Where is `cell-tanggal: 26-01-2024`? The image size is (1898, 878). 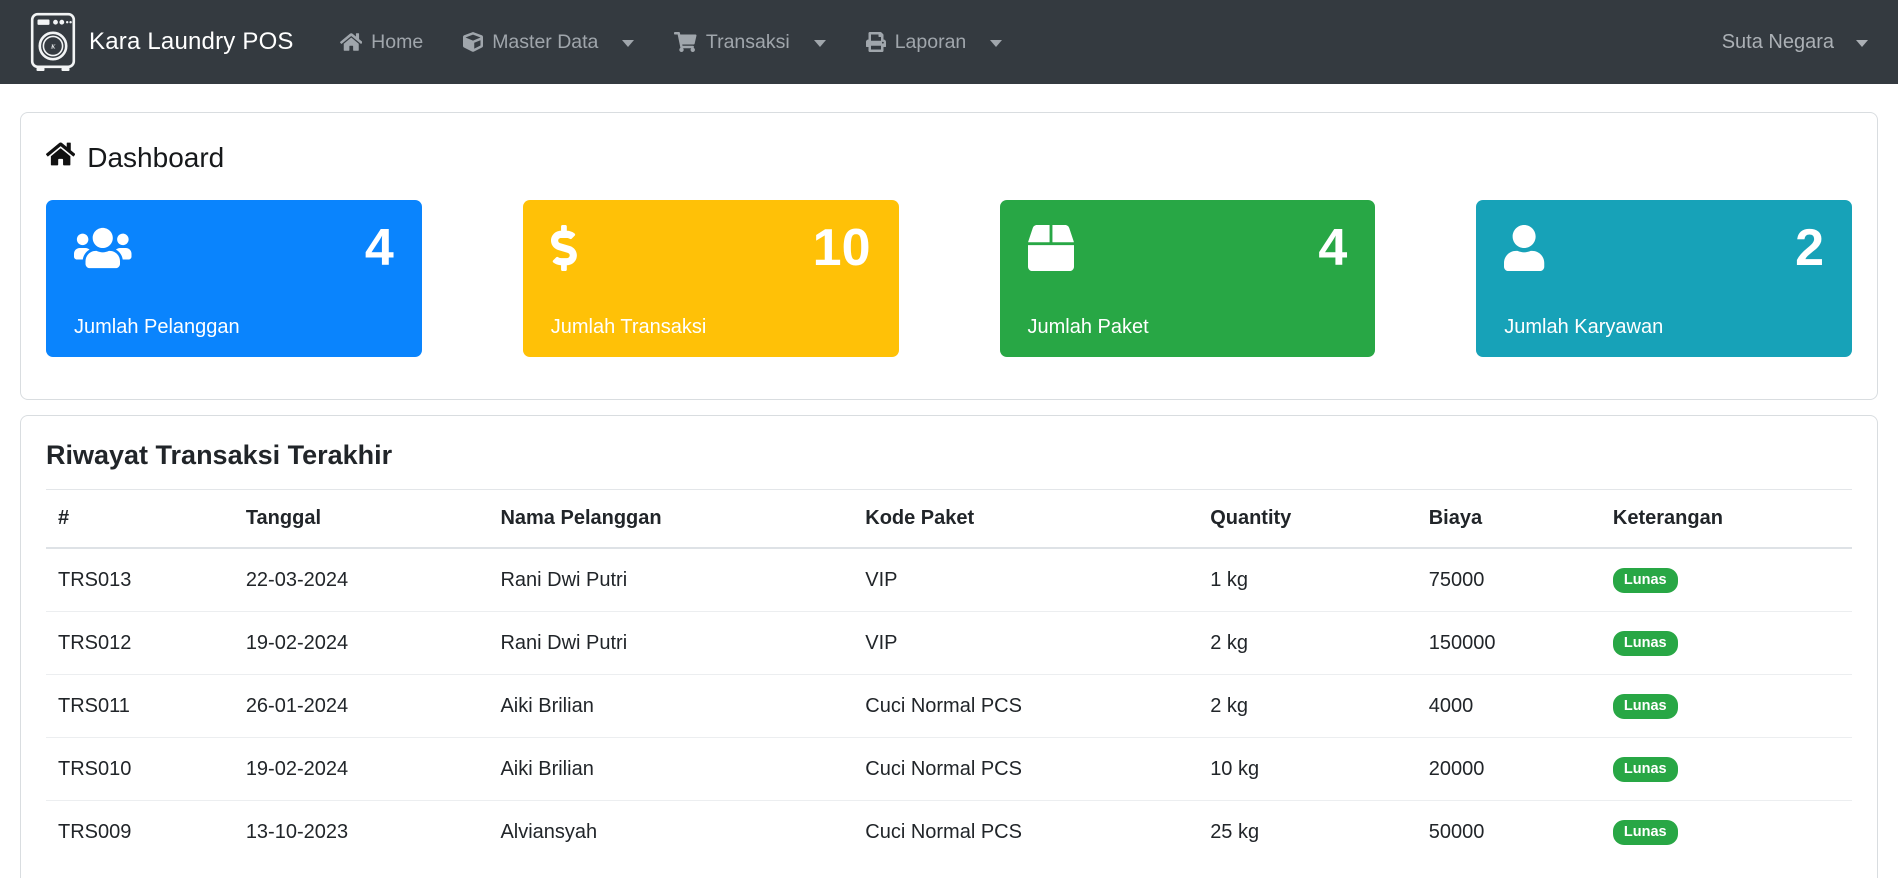
cell-tanggal: 26-01-2024 is located at coordinates (361, 706).